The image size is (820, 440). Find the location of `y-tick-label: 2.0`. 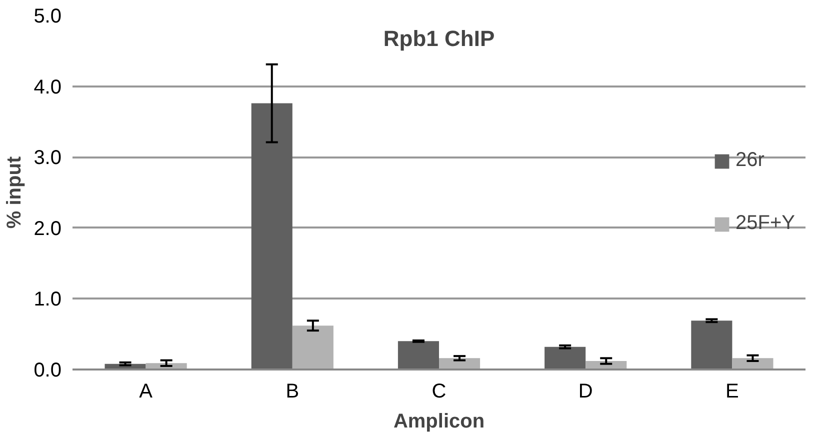

y-tick-label: 2.0 is located at coordinates (48, 229).